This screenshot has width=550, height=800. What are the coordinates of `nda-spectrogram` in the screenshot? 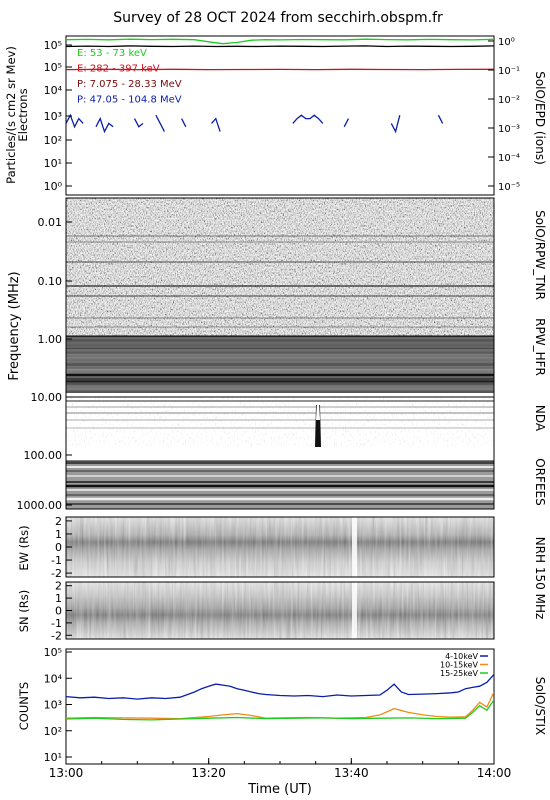 It's located at (280, 422).